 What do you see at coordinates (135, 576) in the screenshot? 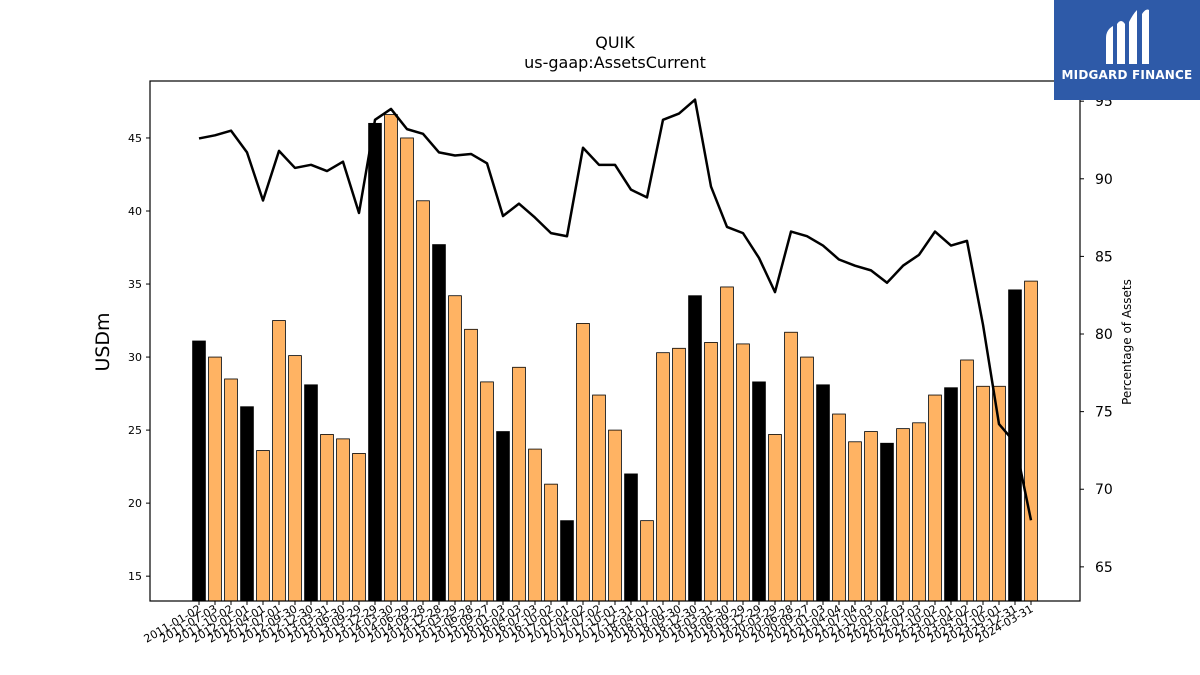
I see `y-tick-label: 15` at bounding box center [135, 576].